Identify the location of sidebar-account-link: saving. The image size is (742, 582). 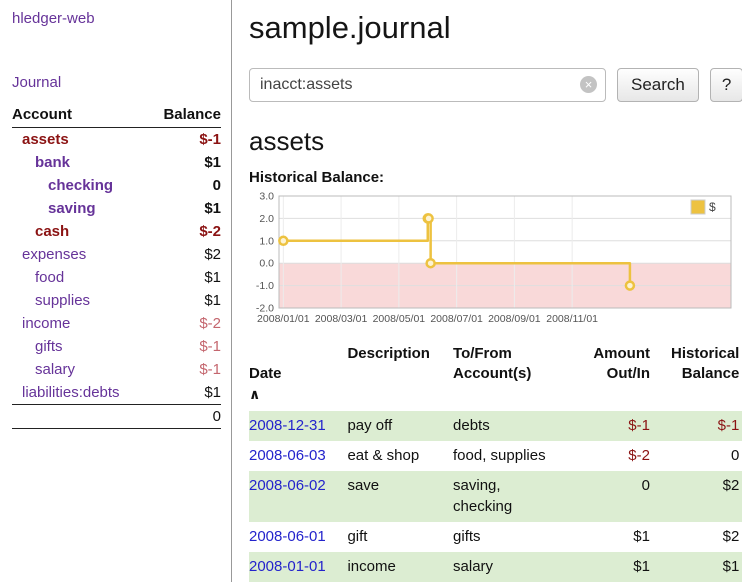
(72, 208).